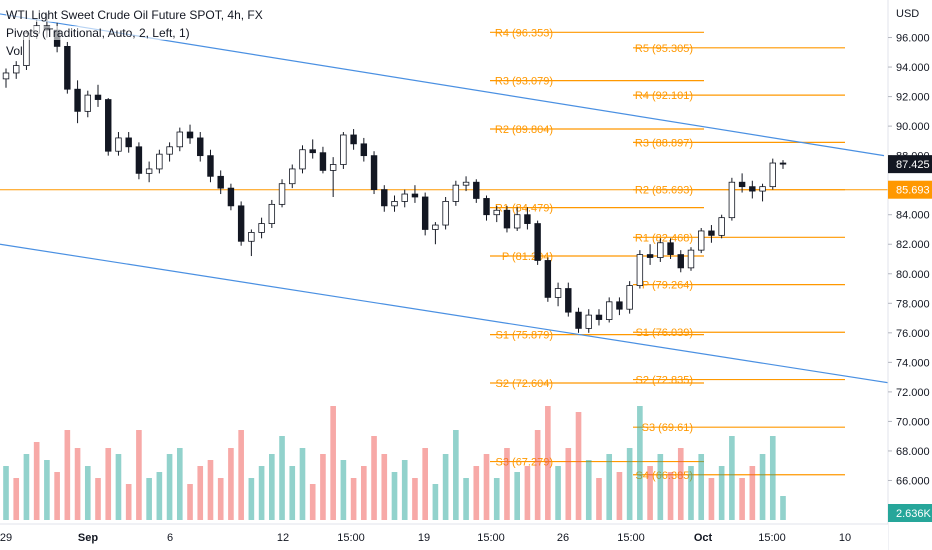 The image size is (932, 550). Describe the element at coordinates (664, 49) in the screenshot. I see `pivot-label: R5 (95.305)` at that location.